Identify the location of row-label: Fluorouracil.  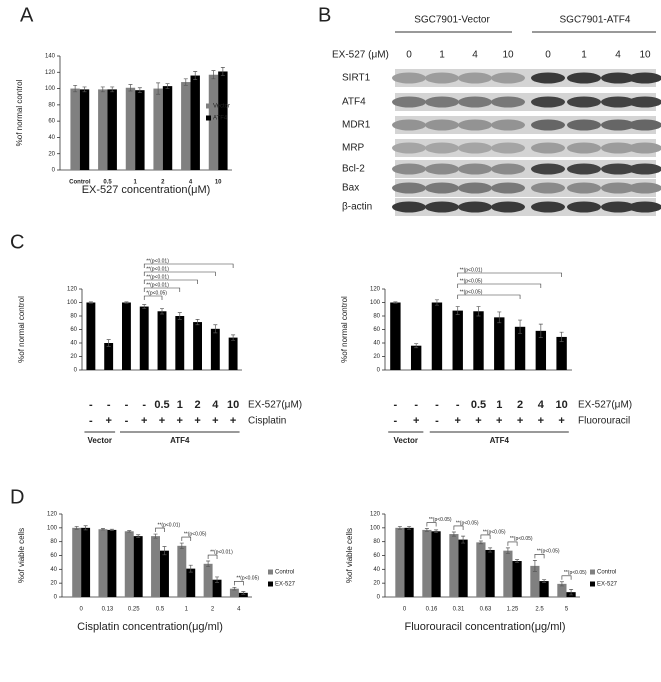
(604, 421).